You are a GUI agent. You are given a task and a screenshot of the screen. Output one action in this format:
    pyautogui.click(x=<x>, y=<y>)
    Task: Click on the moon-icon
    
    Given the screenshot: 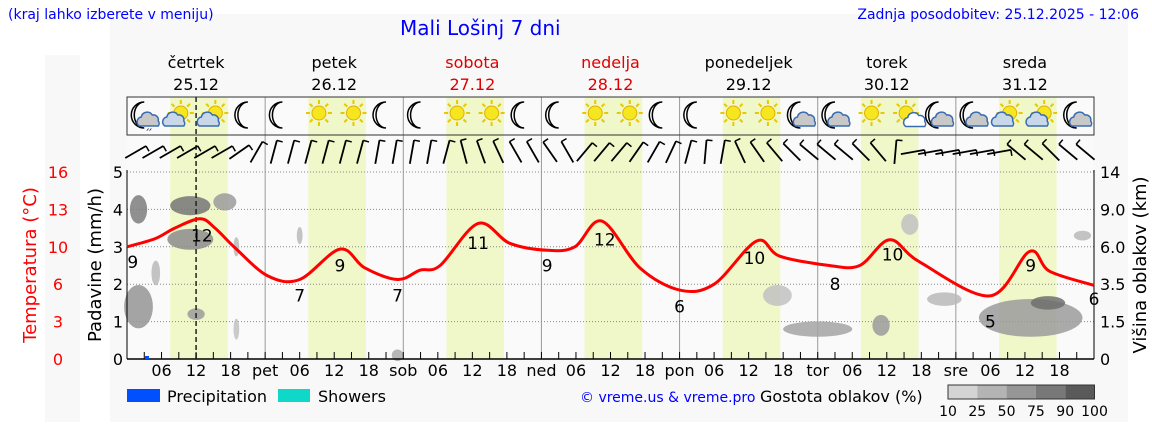 What is the action you would take?
    pyautogui.click(x=551, y=115)
    